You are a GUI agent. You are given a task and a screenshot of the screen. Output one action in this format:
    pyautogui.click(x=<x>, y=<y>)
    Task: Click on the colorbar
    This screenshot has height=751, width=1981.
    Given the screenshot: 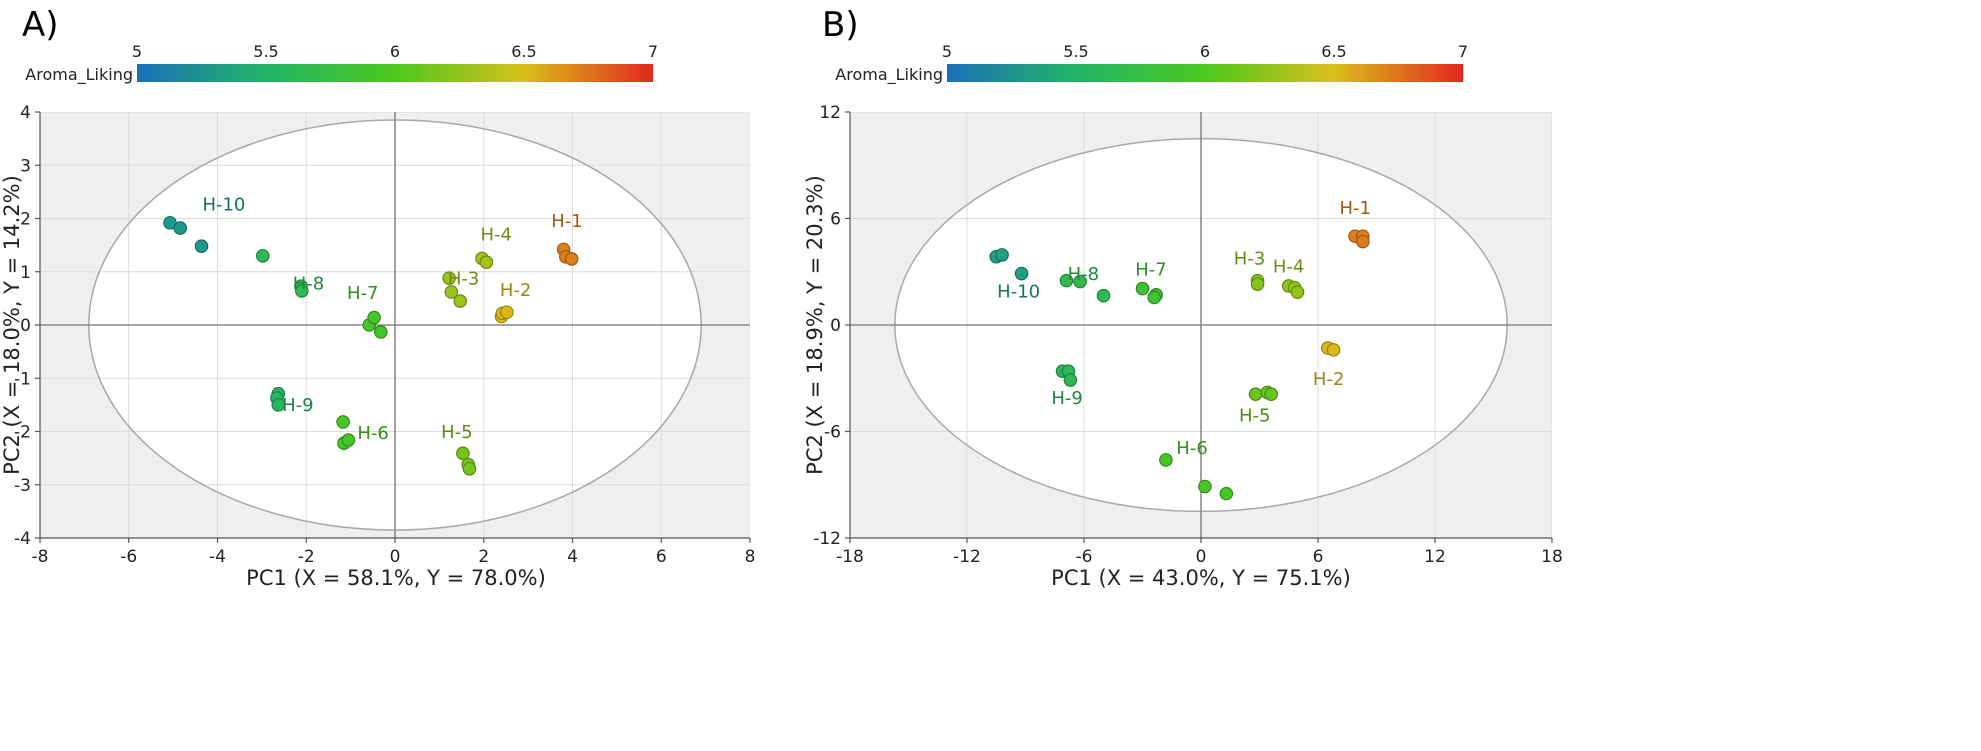 What is the action you would take?
    pyautogui.click(x=395, y=73)
    